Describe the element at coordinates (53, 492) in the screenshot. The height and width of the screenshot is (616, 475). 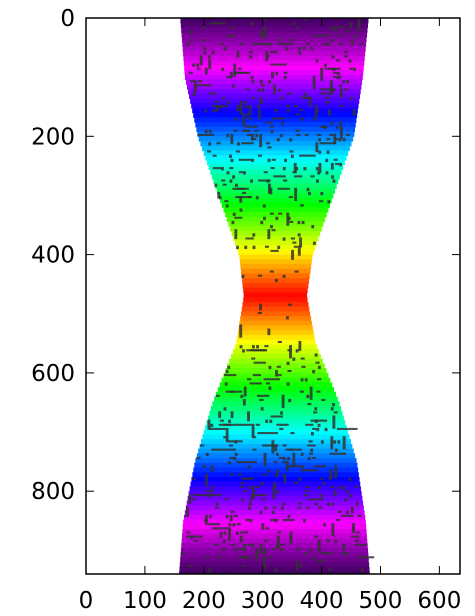
I see `y-tick-label: 800` at that location.